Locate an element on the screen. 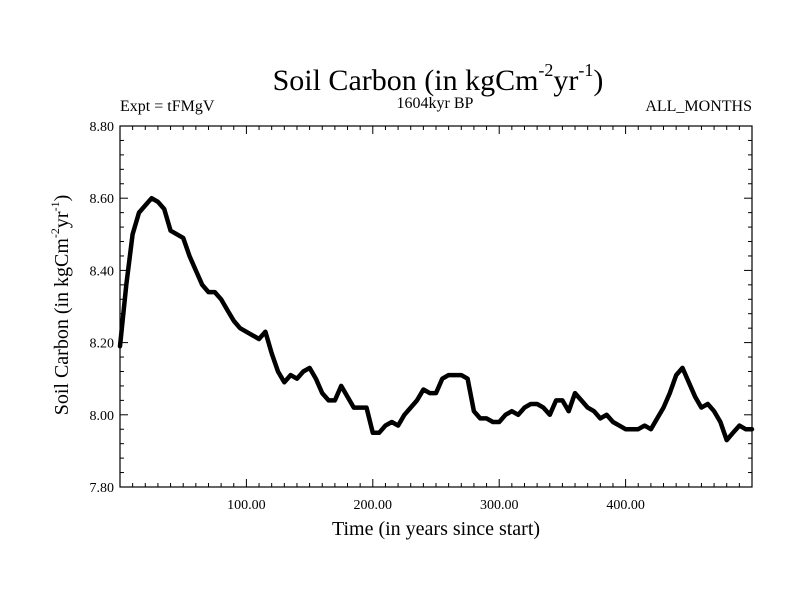 The width and height of the screenshot is (800, 600). x-axis-label: Time (in years since start) is located at coordinates (436, 529).